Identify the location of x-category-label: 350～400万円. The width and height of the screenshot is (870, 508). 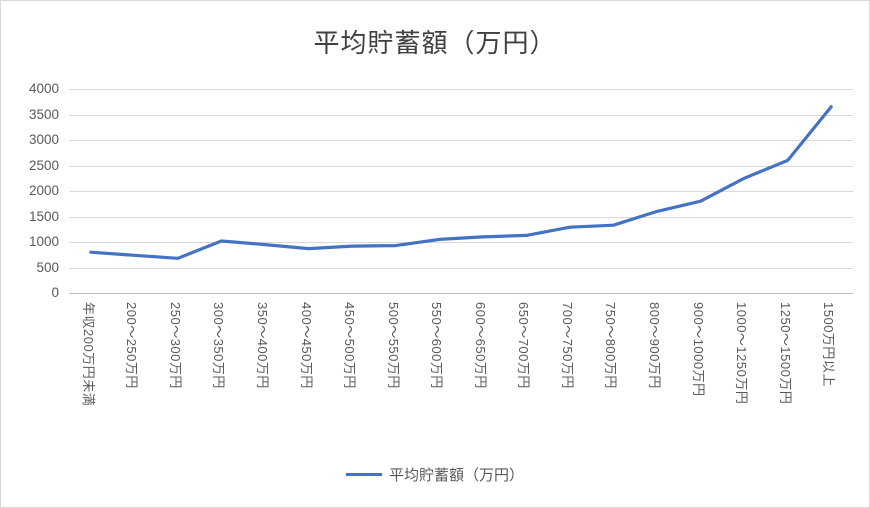
(262, 345).